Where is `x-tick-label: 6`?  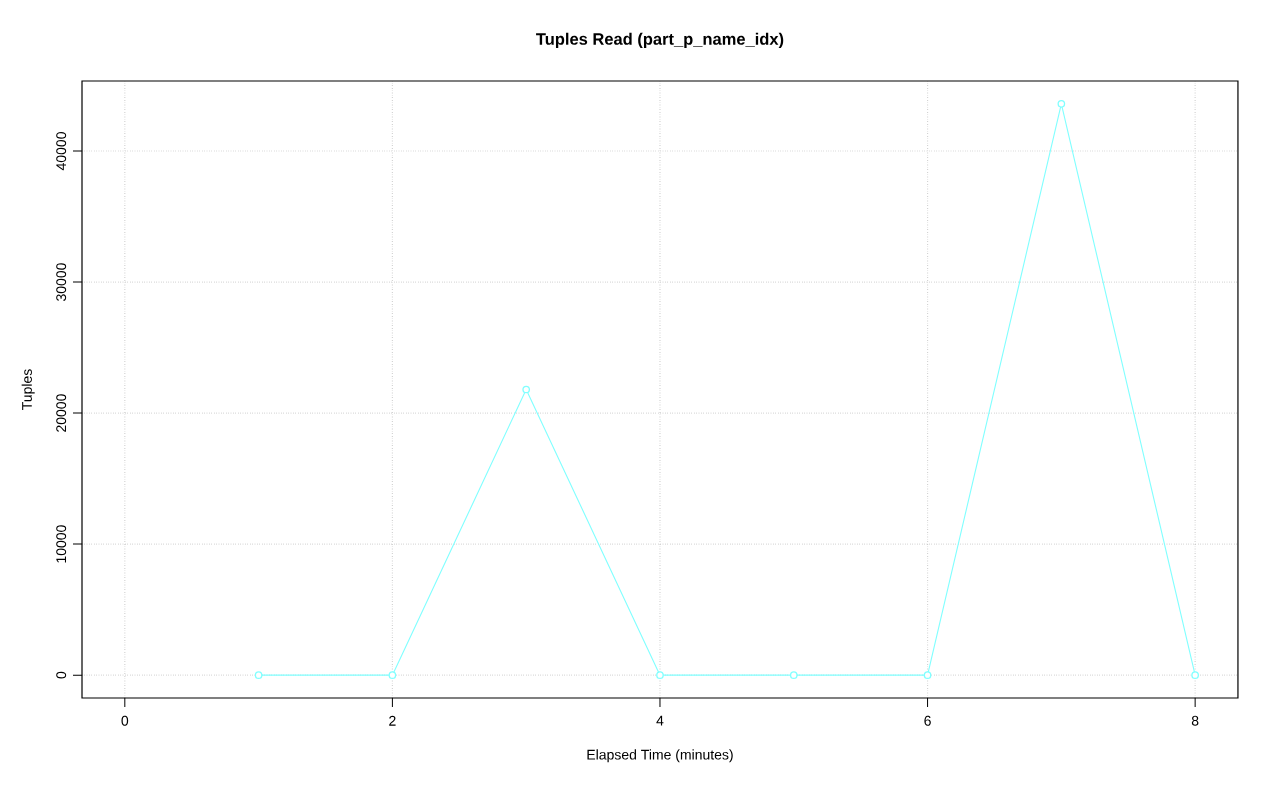
x-tick-label: 6 is located at coordinates (927, 720).